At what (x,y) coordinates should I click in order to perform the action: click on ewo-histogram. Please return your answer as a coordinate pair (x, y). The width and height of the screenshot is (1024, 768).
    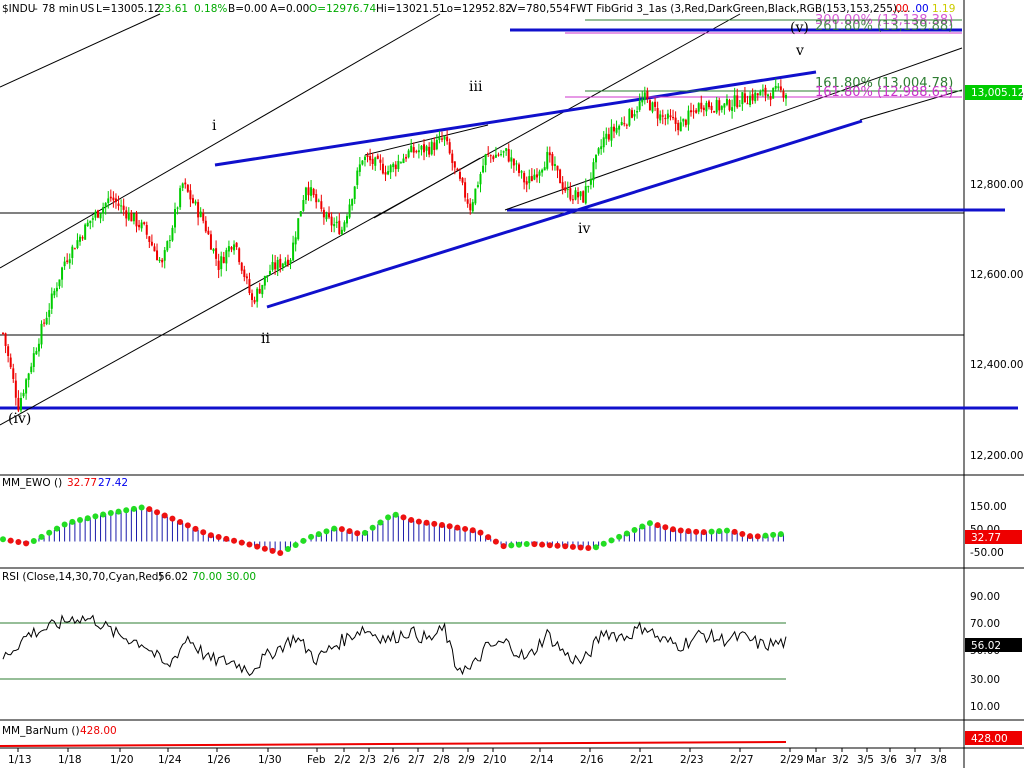
    Looking at the image, I should click on (392, 530).